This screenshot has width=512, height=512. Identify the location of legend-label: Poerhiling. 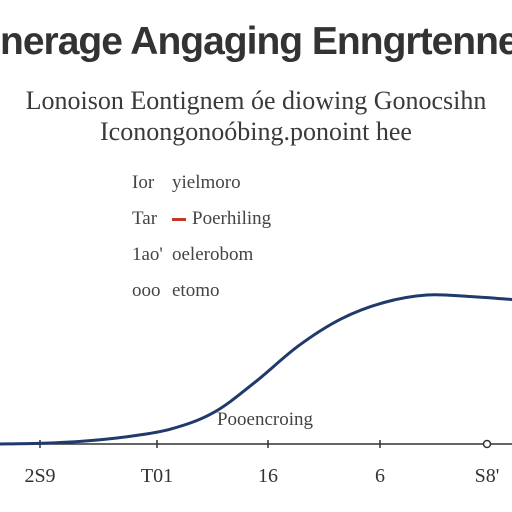
(232, 218).